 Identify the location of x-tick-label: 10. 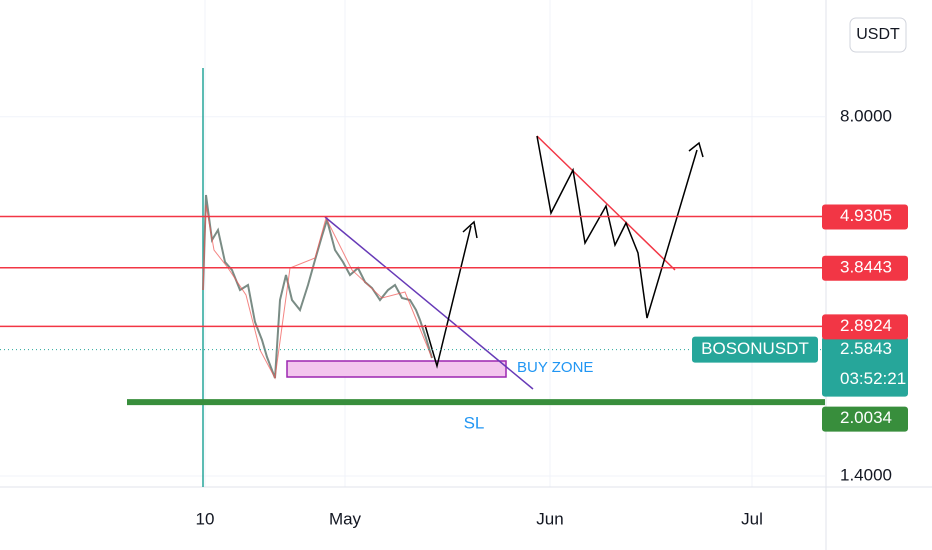
(205, 518).